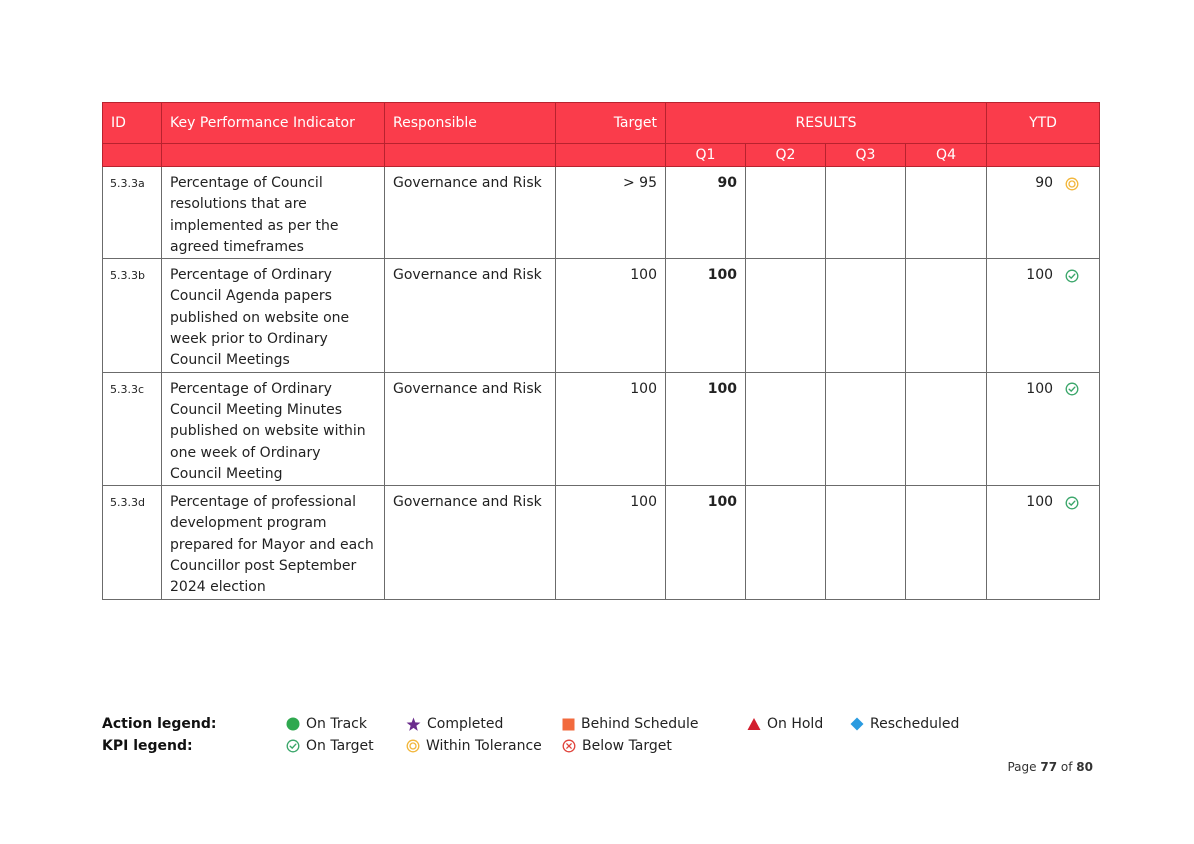  What do you see at coordinates (1044, 183) in the screenshot?
I see `kpi-ytd: 90` at bounding box center [1044, 183].